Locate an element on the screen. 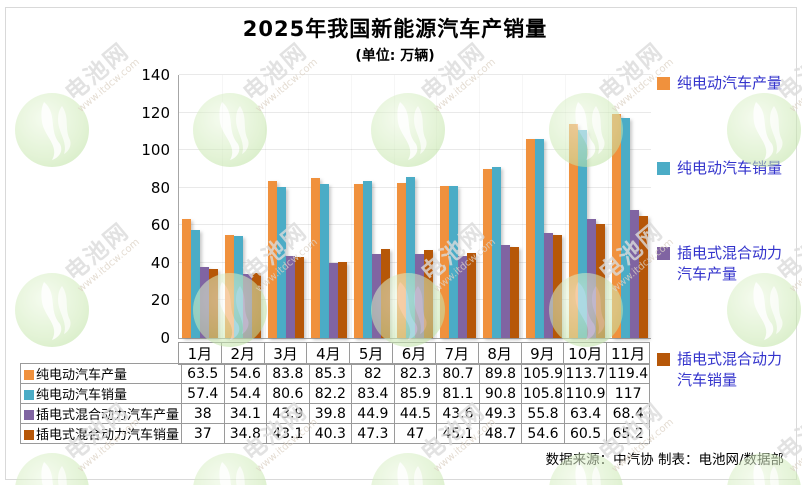 This screenshot has width=802, height=485. value-cell: 49.3 is located at coordinates (500, 413).